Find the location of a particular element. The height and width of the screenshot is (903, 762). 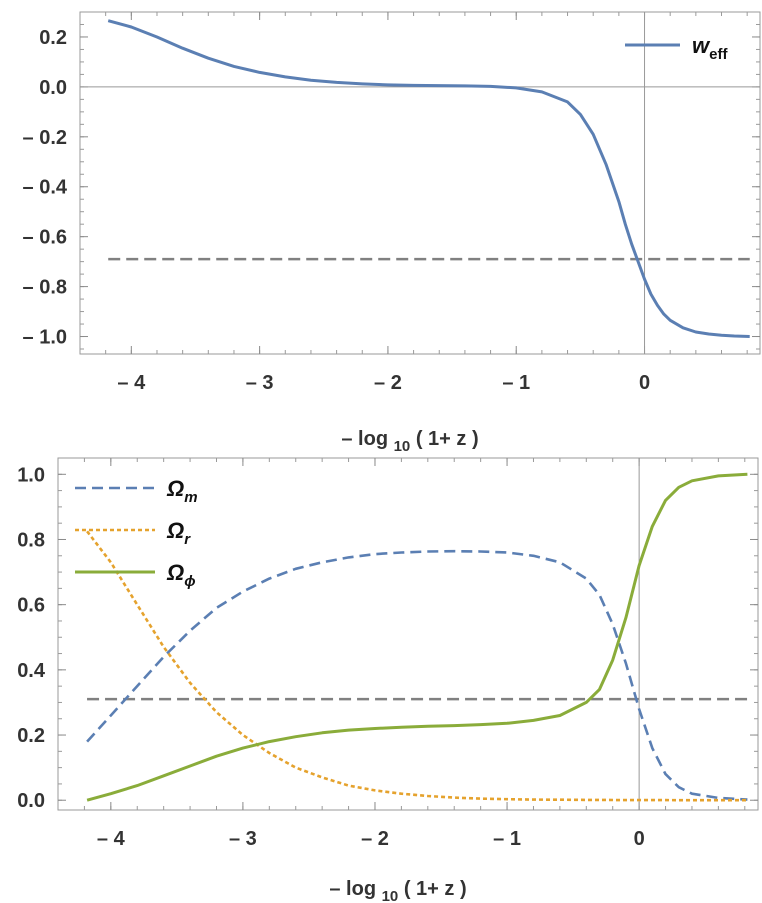

y-tick-label: 0.6 is located at coordinates (31, 606).